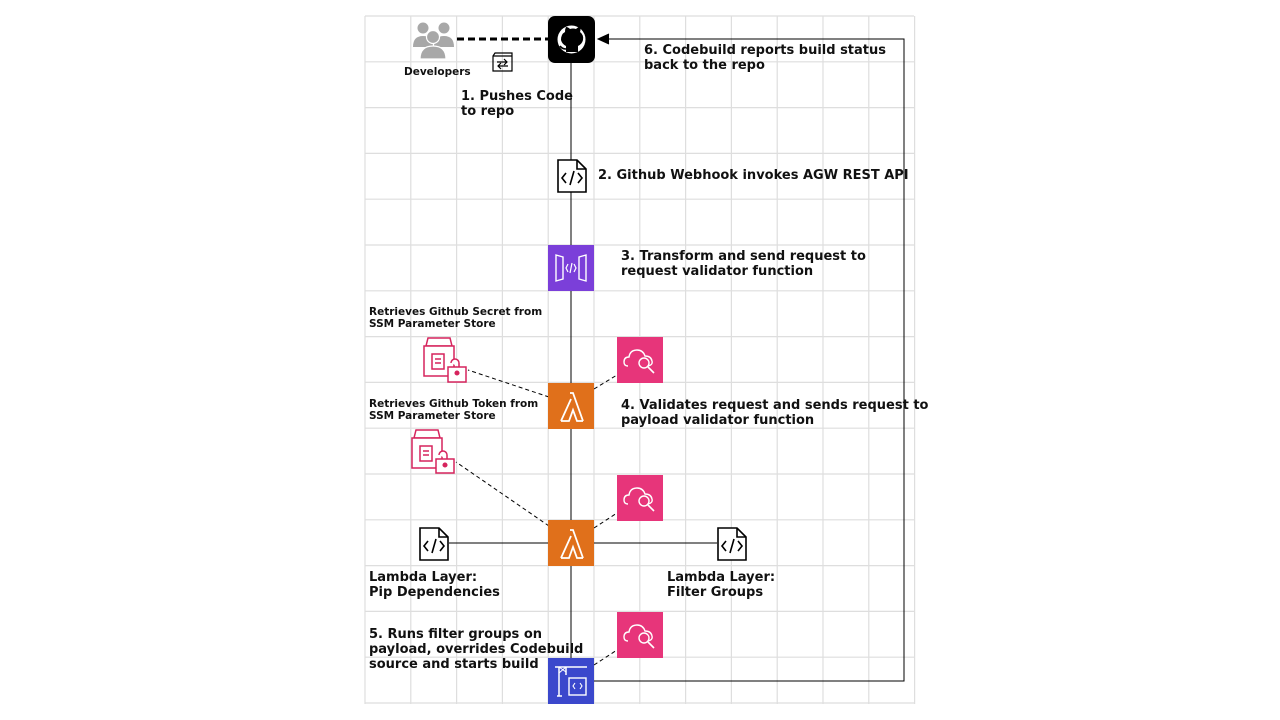  What do you see at coordinates (502, 494) in the screenshot?
I see `lambda2-to-ssm-token-link` at bounding box center [502, 494].